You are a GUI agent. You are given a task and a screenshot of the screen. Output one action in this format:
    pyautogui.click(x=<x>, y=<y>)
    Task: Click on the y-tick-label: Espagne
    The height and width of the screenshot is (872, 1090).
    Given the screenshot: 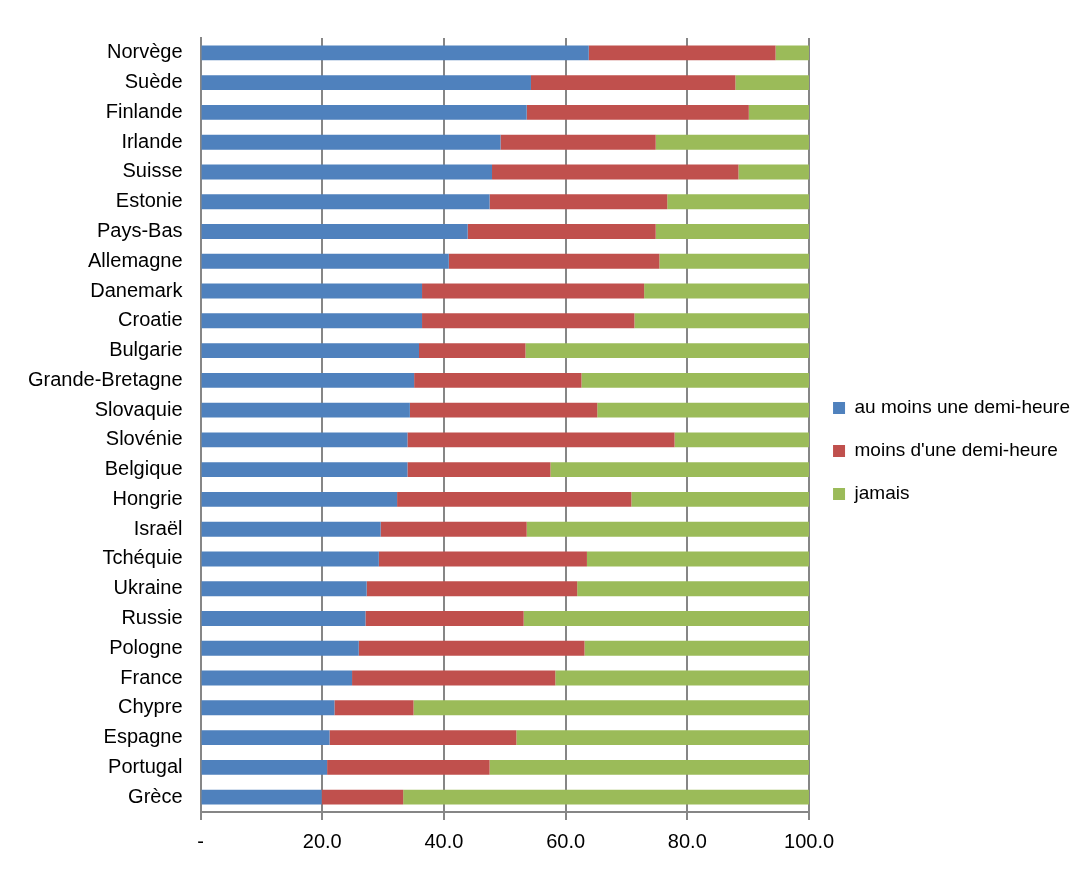 What is the action you would take?
    pyautogui.click(x=143, y=736)
    